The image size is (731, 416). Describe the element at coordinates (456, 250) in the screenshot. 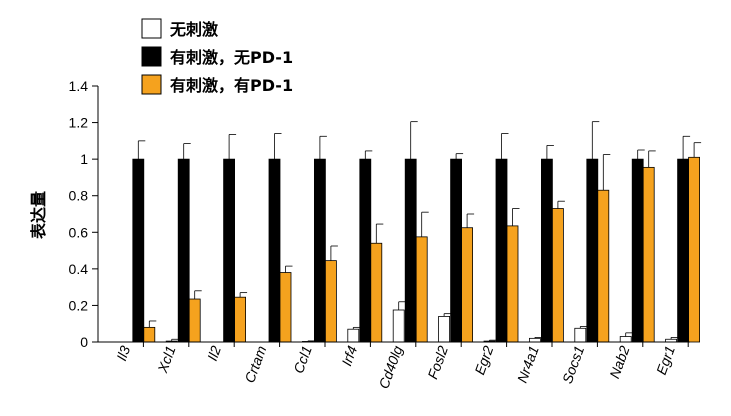

I see `bar-Fosl2-s2` at that location.